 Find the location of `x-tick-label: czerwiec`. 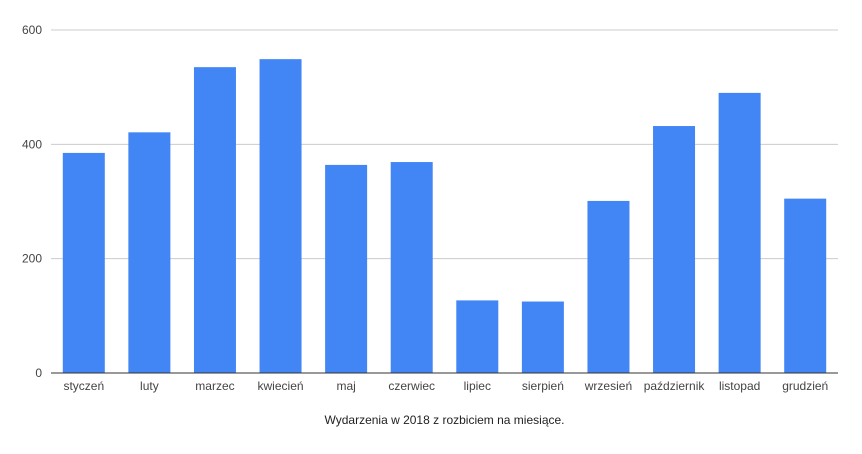

x-tick-label: czerwiec is located at coordinates (411, 386).